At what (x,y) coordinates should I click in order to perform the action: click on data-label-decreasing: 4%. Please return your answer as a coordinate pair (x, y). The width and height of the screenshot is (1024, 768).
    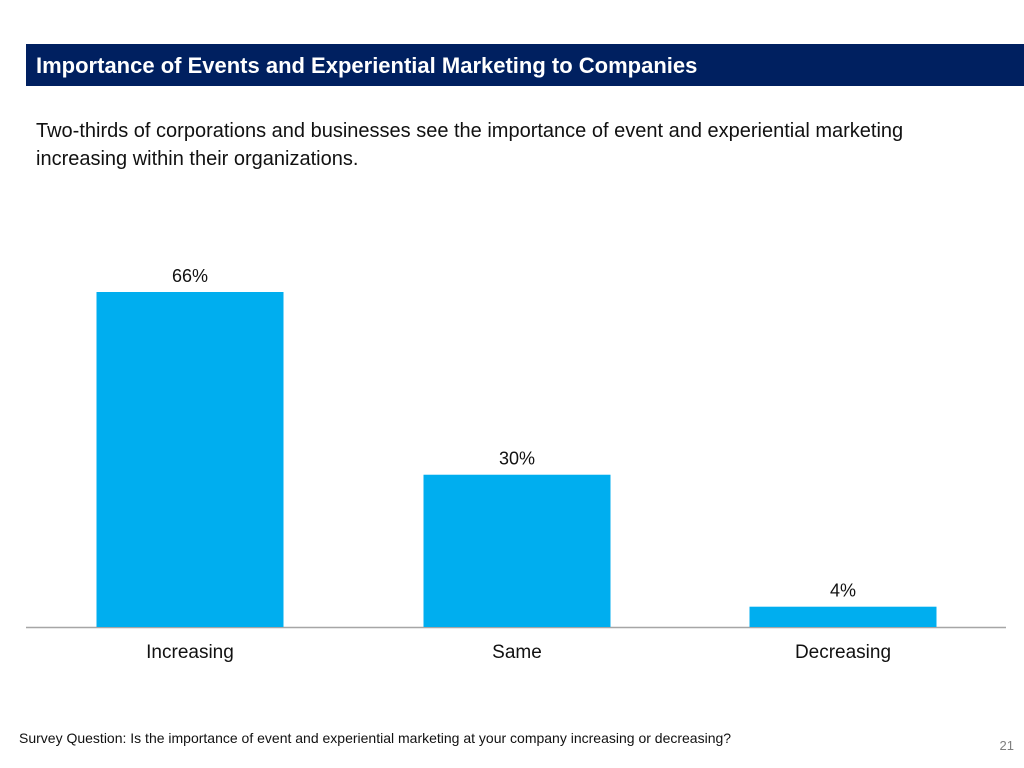
    Looking at the image, I should click on (843, 591).